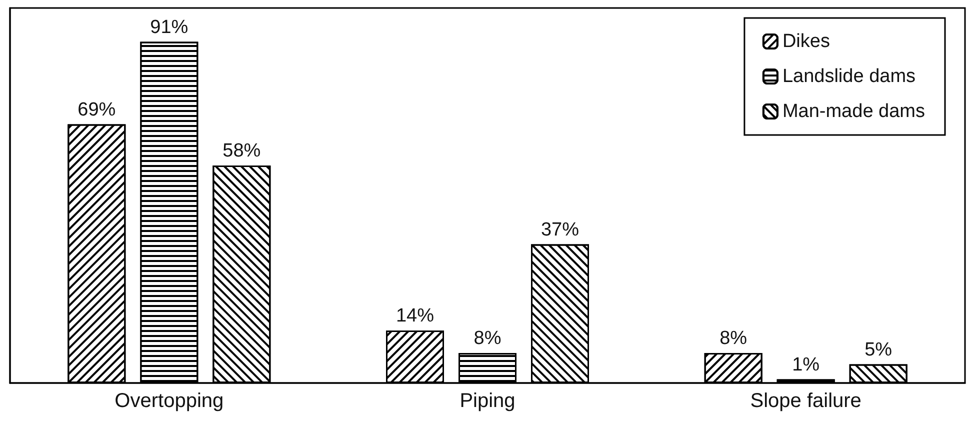 The width and height of the screenshot is (975, 421). What do you see at coordinates (806, 401) in the screenshot?
I see `x-tick-label: Slope failure` at bounding box center [806, 401].